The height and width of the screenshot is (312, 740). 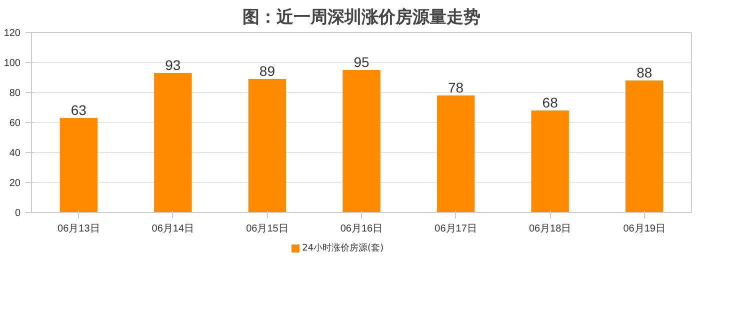 What do you see at coordinates (12, 33) in the screenshot?
I see `y-tick-label: 120` at bounding box center [12, 33].